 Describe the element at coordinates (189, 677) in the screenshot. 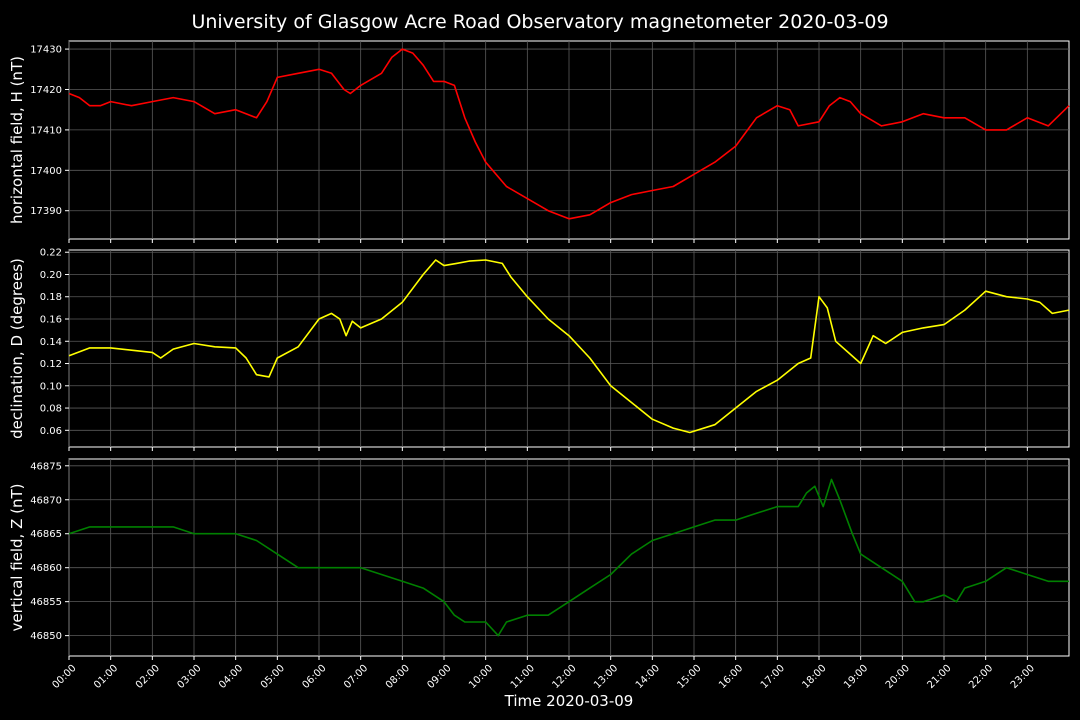

I see `x-tick-label: 03:00` at that location.